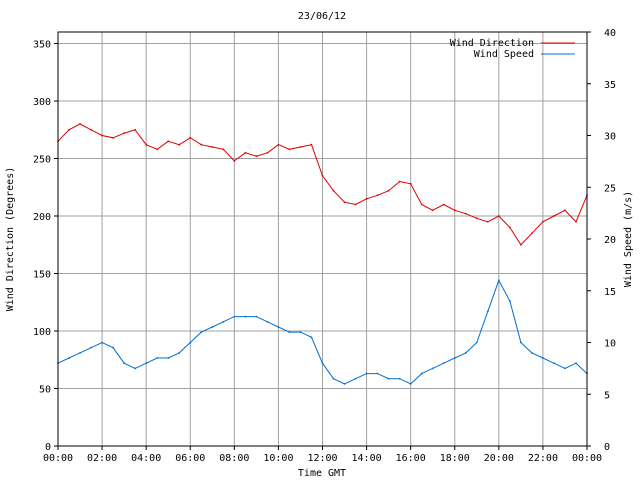 The image size is (640, 480). What do you see at coordinates (610, 33) in the screenshot?
I see `y-right-tick-label: 40` at bounding box center [610, 33].